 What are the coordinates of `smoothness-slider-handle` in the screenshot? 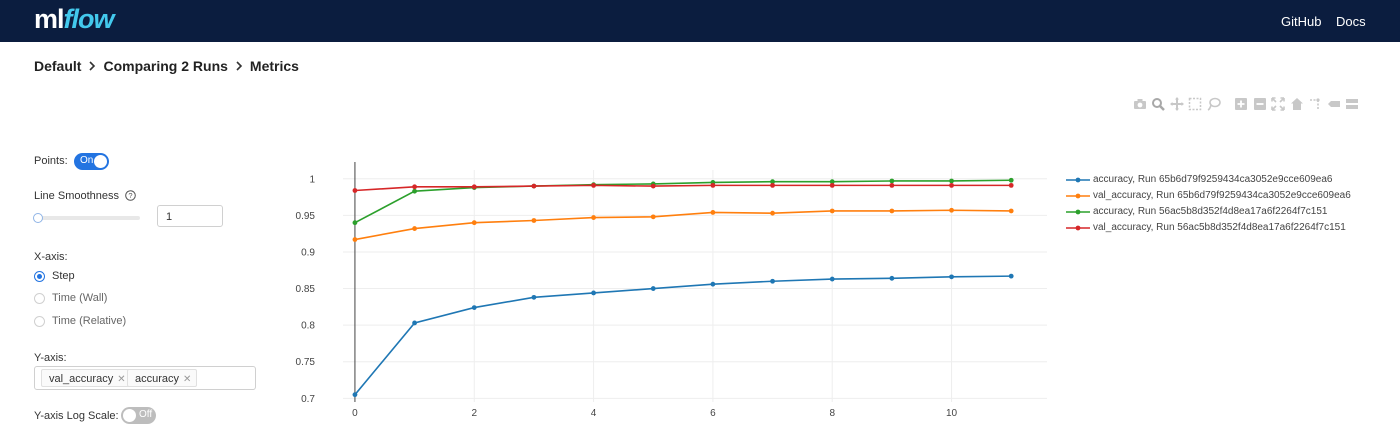 It's located at (38, 218).